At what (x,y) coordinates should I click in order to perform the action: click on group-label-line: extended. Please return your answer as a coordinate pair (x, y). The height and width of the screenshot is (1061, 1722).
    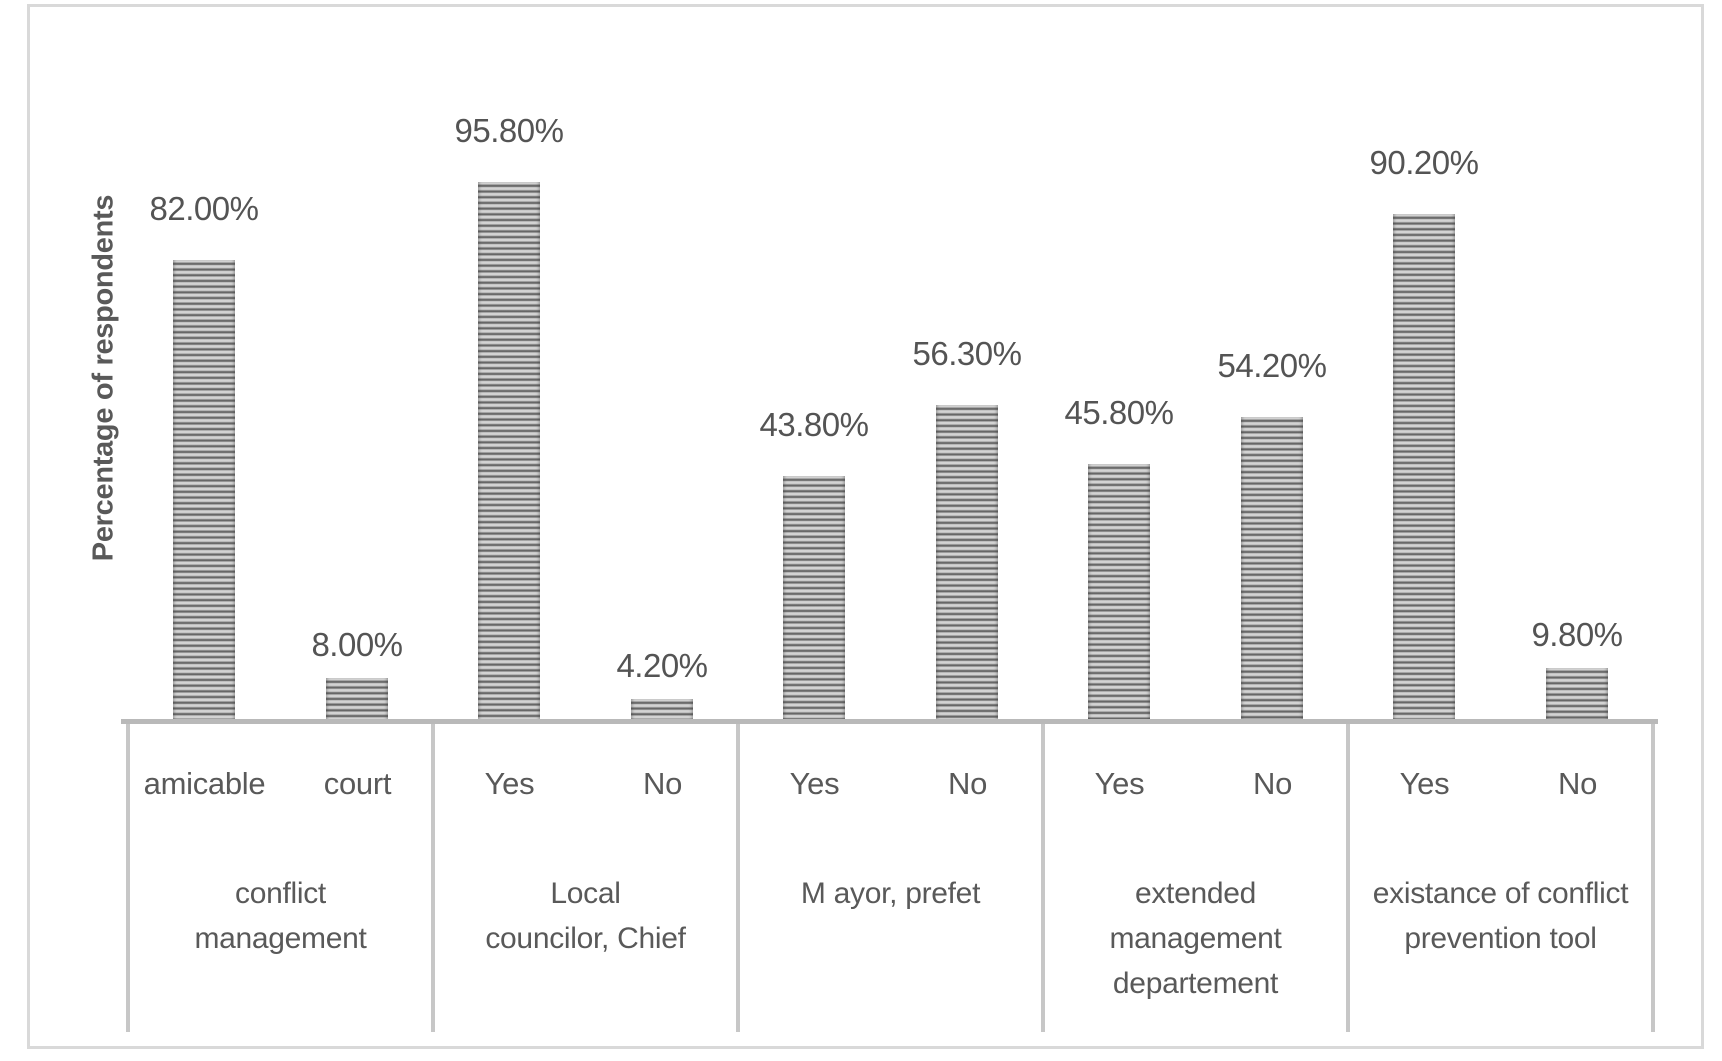
    Looking at the image, I should click on (1195, 893).